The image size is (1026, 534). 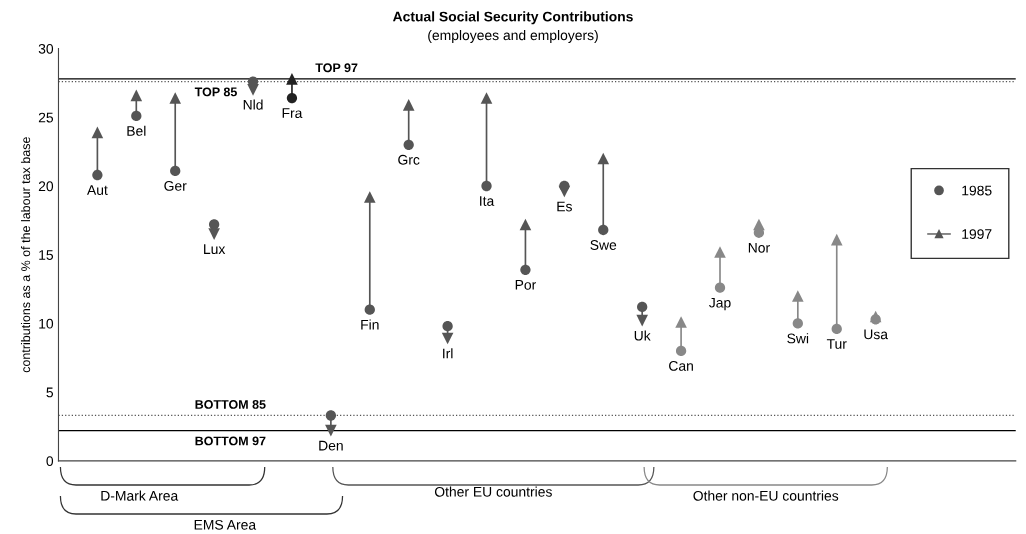 What do you see at coordinates (448, 353) in the screenshot?
I see `x-tick-label: Irl` at bounding box center [448, 353].